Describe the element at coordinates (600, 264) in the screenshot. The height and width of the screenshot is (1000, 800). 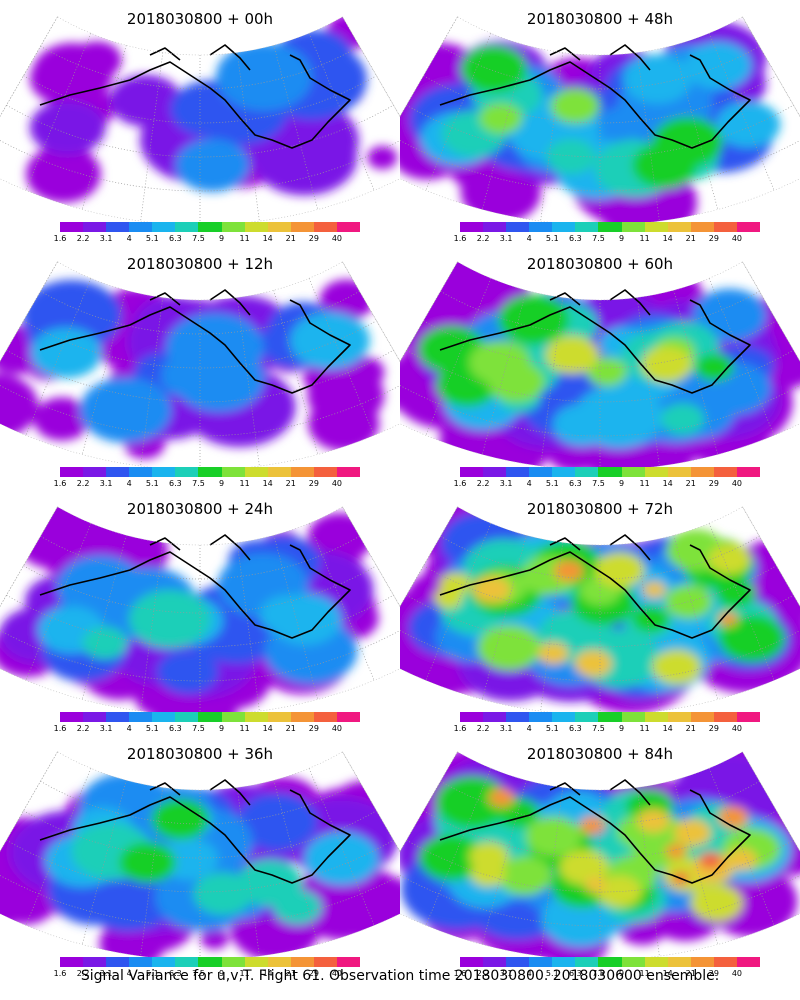
I see `panel-title: 2018030800 + 60h` at that location.